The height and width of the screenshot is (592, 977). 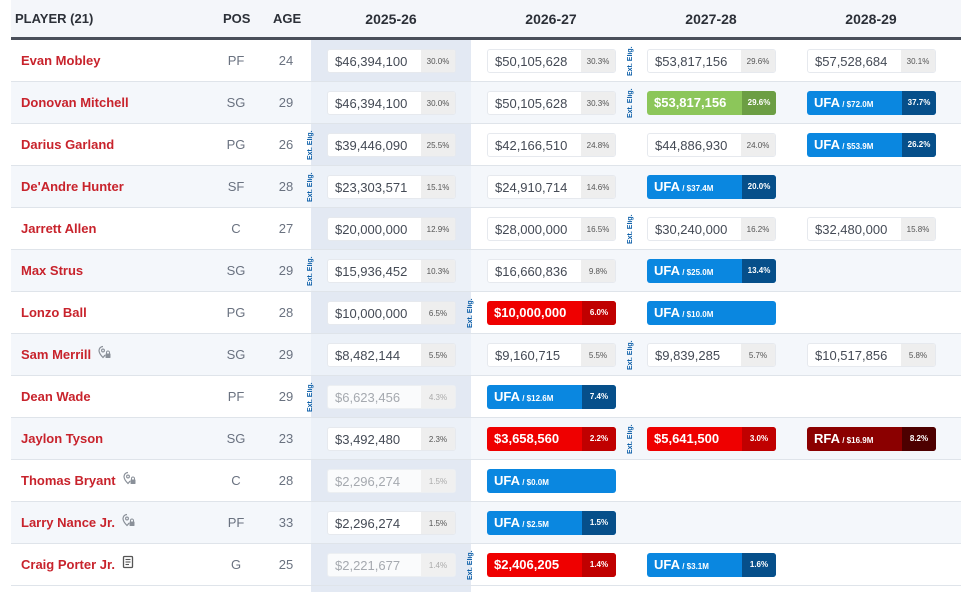 I want to click on player-name: Jaylon Tyson, so click(x=62, y=438).